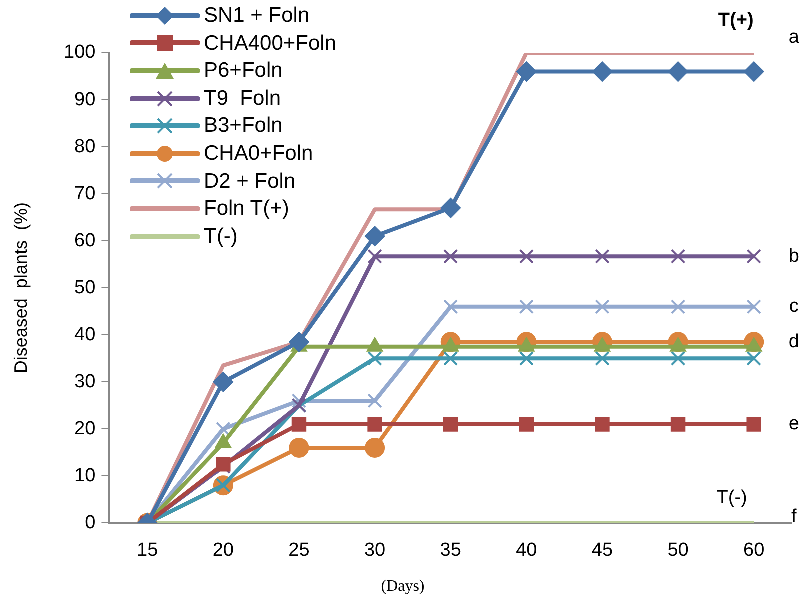  I want to click on y-tick-label: 0, so click(90, 523).